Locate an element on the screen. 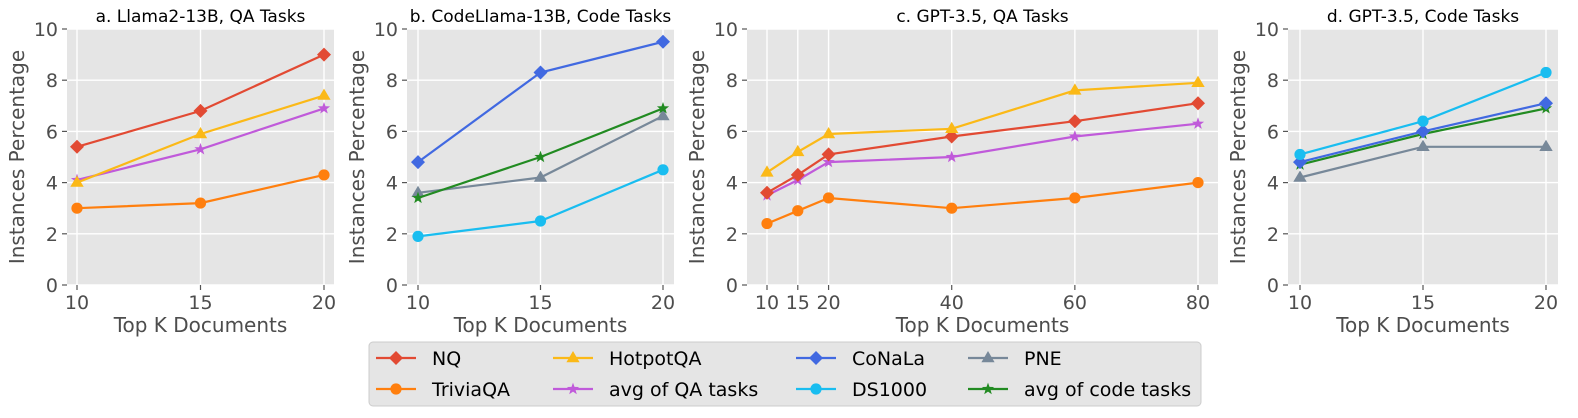 The image size is (1578, 418). series-avg-of-code-tasks is located at coordinates (540, 153).